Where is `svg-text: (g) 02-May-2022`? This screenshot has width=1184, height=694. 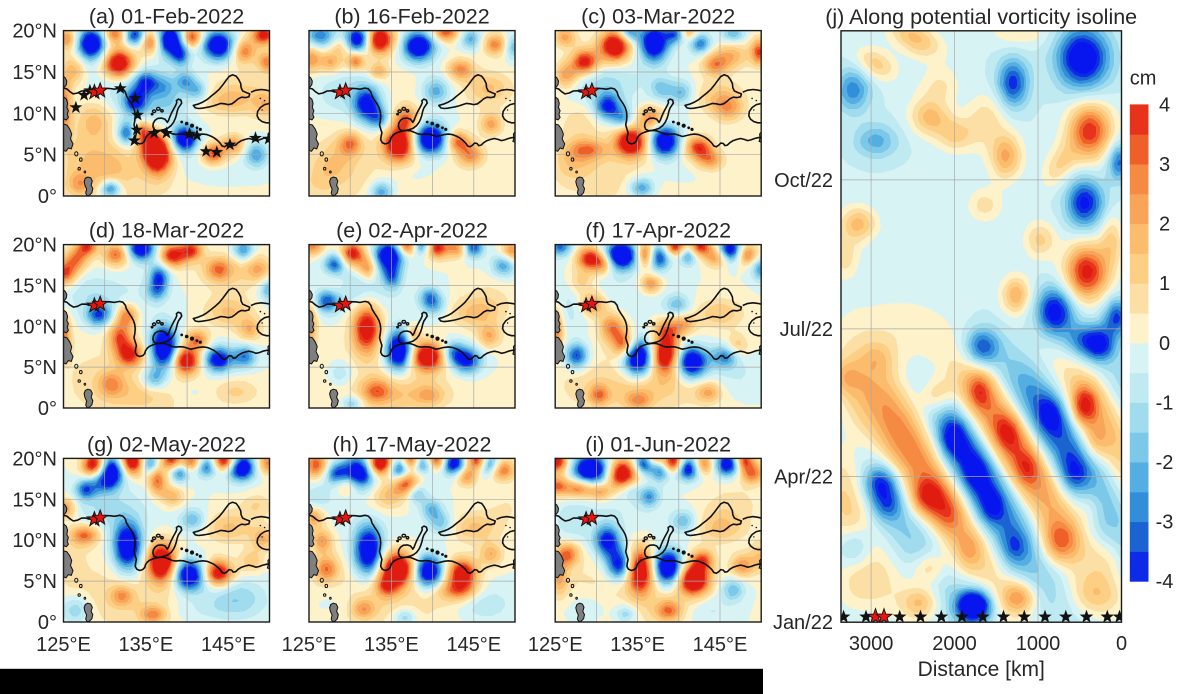
svg-text: (g) 02-May-2022 is located at coordinates (166, 444).